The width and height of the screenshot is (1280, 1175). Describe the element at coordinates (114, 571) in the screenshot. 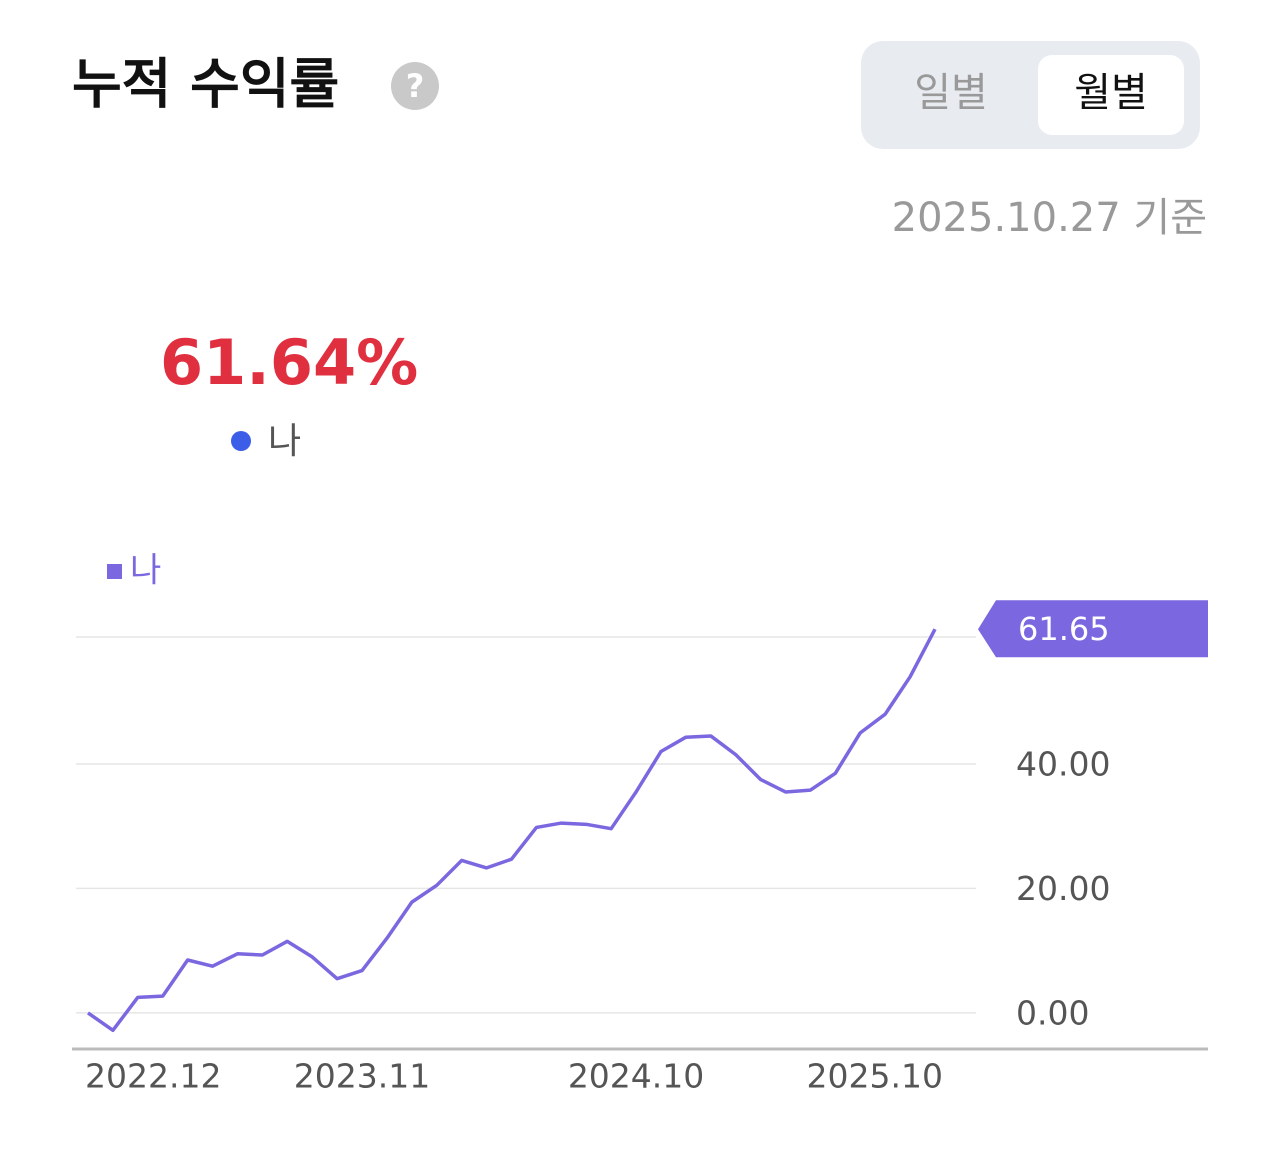

I see `legend-swatch` at that location.